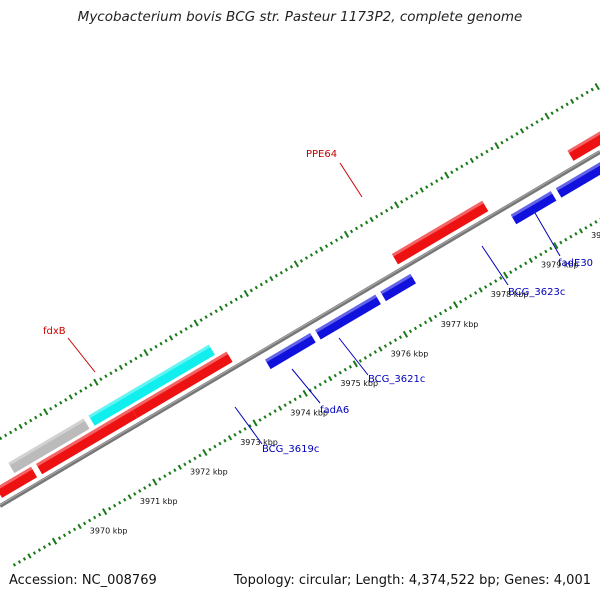 This screenshot has width=600, height=600. What do you see at coordinates (575, 263) in the screenshot?
I see `gene-label-fadE30: fadE30` at bounding box center [575, 263].